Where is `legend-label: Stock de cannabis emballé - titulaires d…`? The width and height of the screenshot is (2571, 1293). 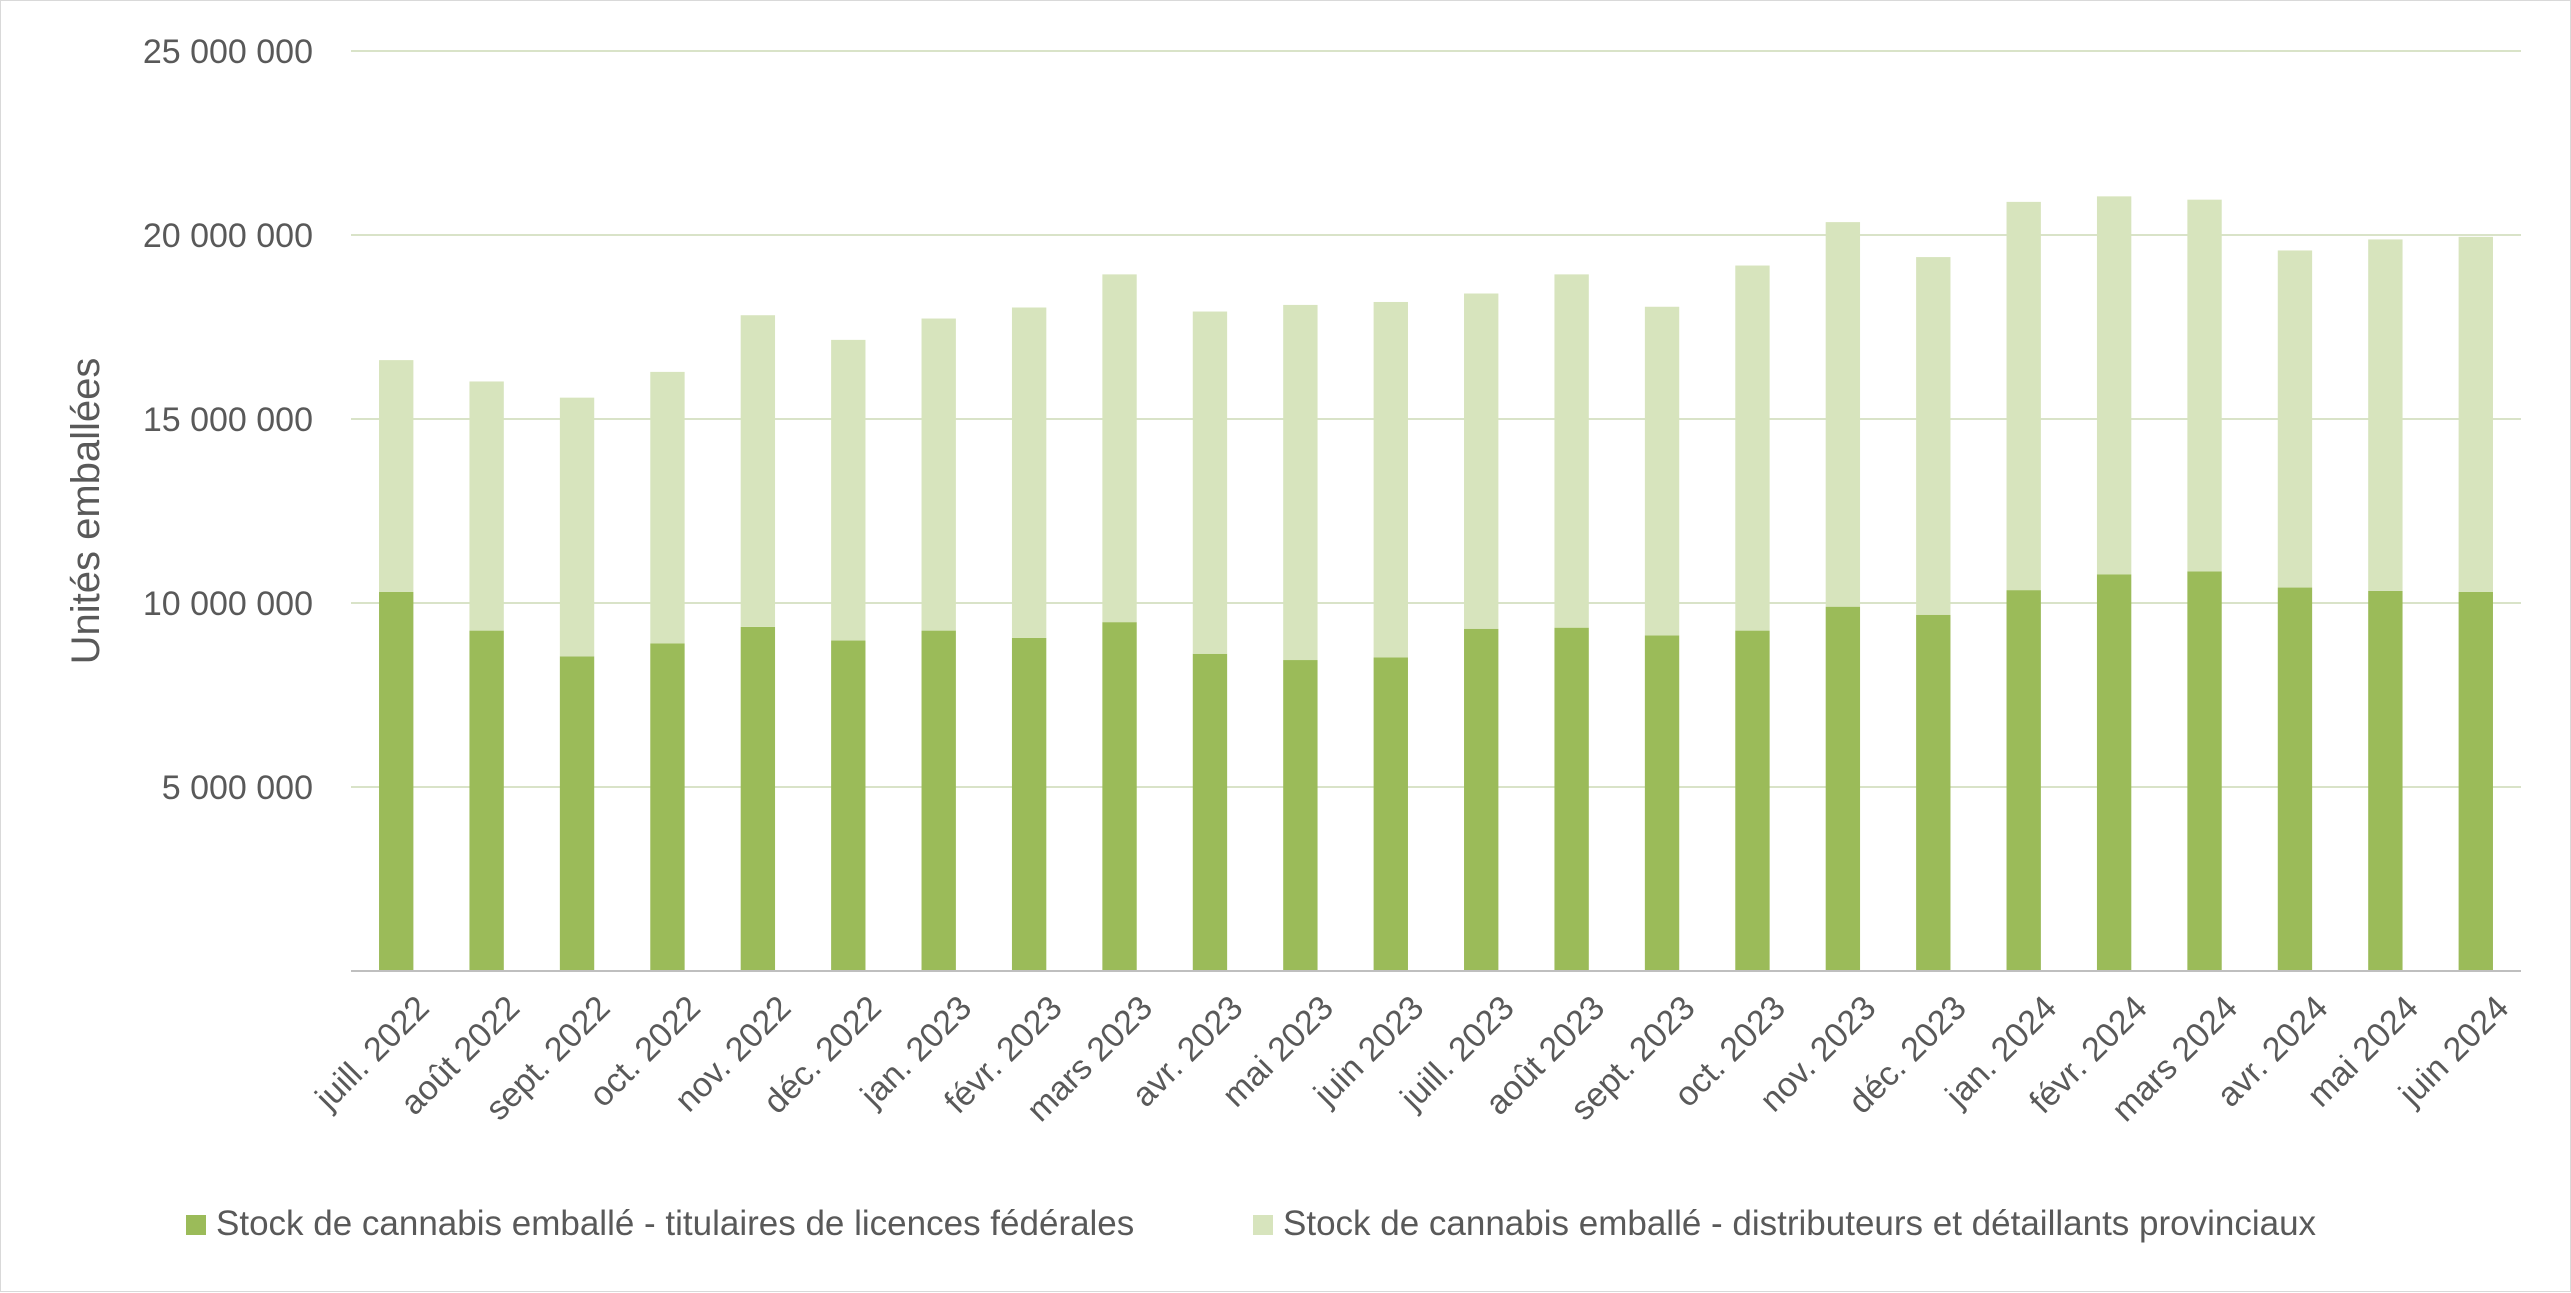 legend-label: Stock de cannabis emballé - titulaires d… is located at coordinates (675, 1223).